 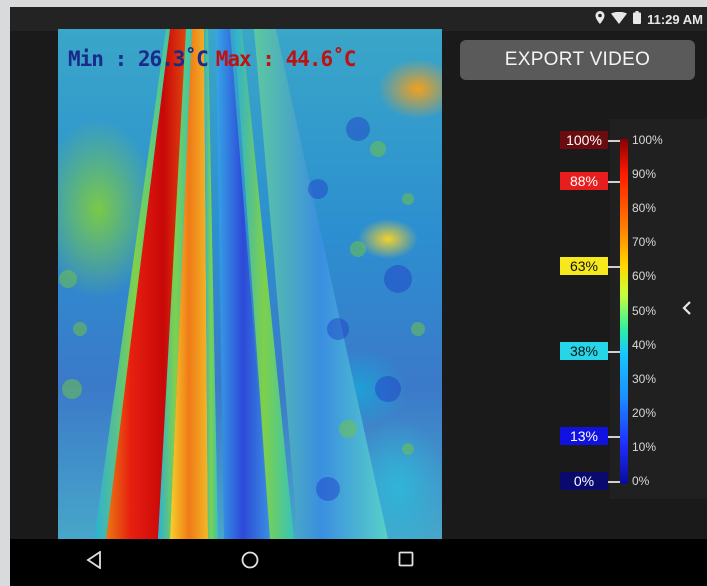 I want to click on min-max-readout: Min : 26.3˚C Max : 44.6˚C, so click(x=212, y=59).